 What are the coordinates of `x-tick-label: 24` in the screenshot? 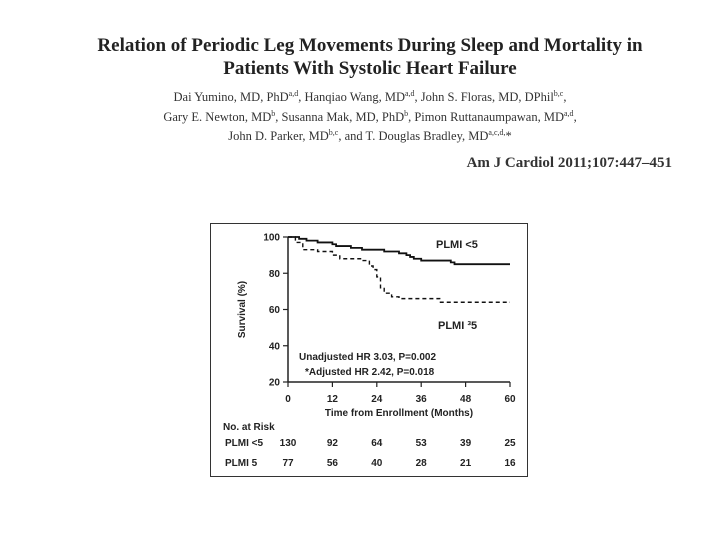 It's located at (377, 399).